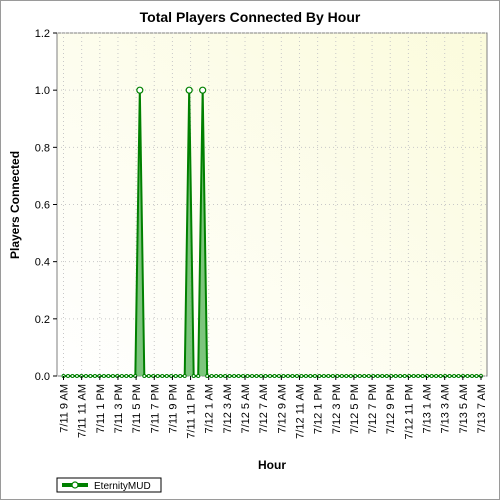 The height and width of the screenshot is (500, 500). I want to click on y-axis-ticks: 0.0 0.2 0.4 0.6 0.8 1.0 1.2, so click(46, 205).